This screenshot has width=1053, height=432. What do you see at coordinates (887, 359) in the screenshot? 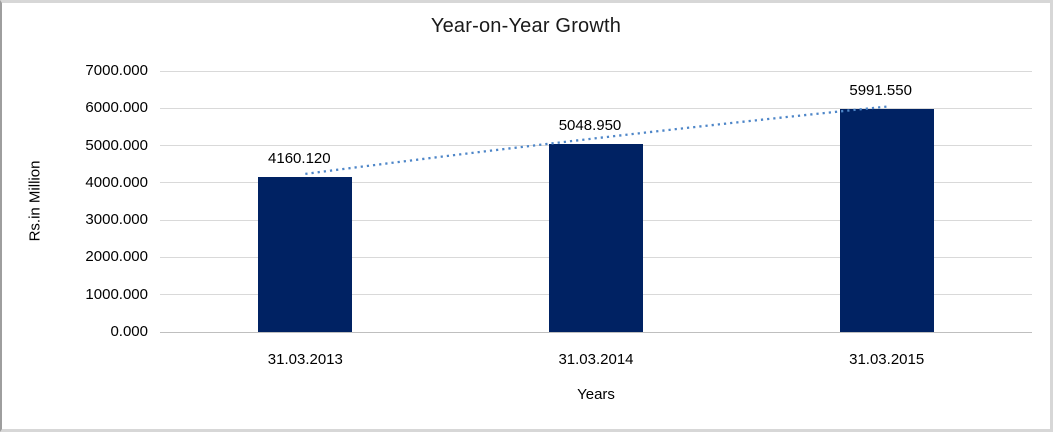
I see `x-tick-label: 31.03.2015` at bounding box center [887, 359].